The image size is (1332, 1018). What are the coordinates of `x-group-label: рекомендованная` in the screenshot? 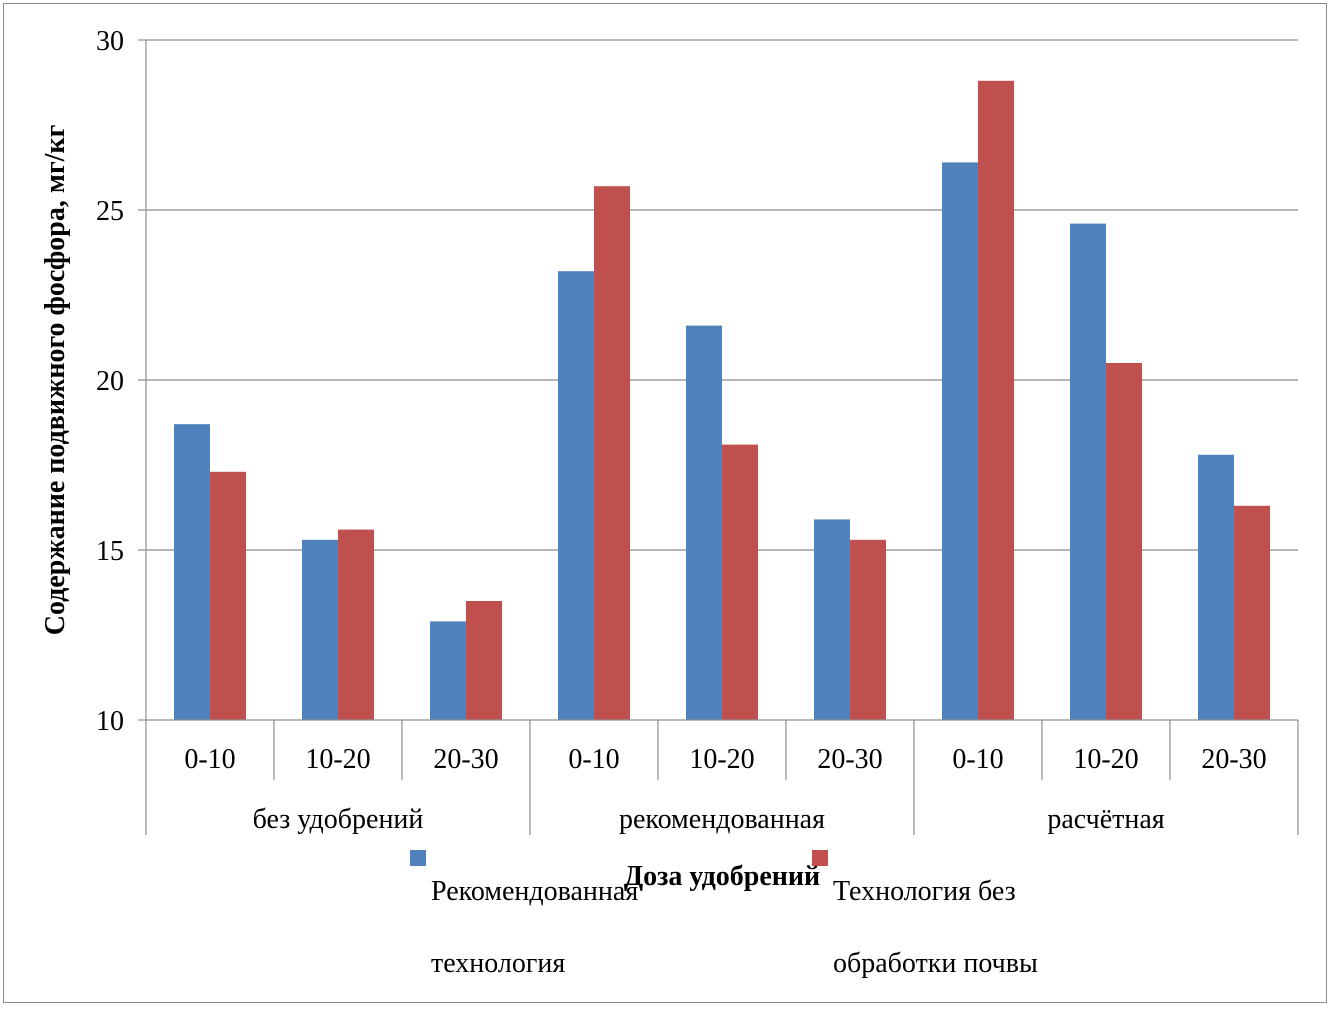 It's located at (722, 819).